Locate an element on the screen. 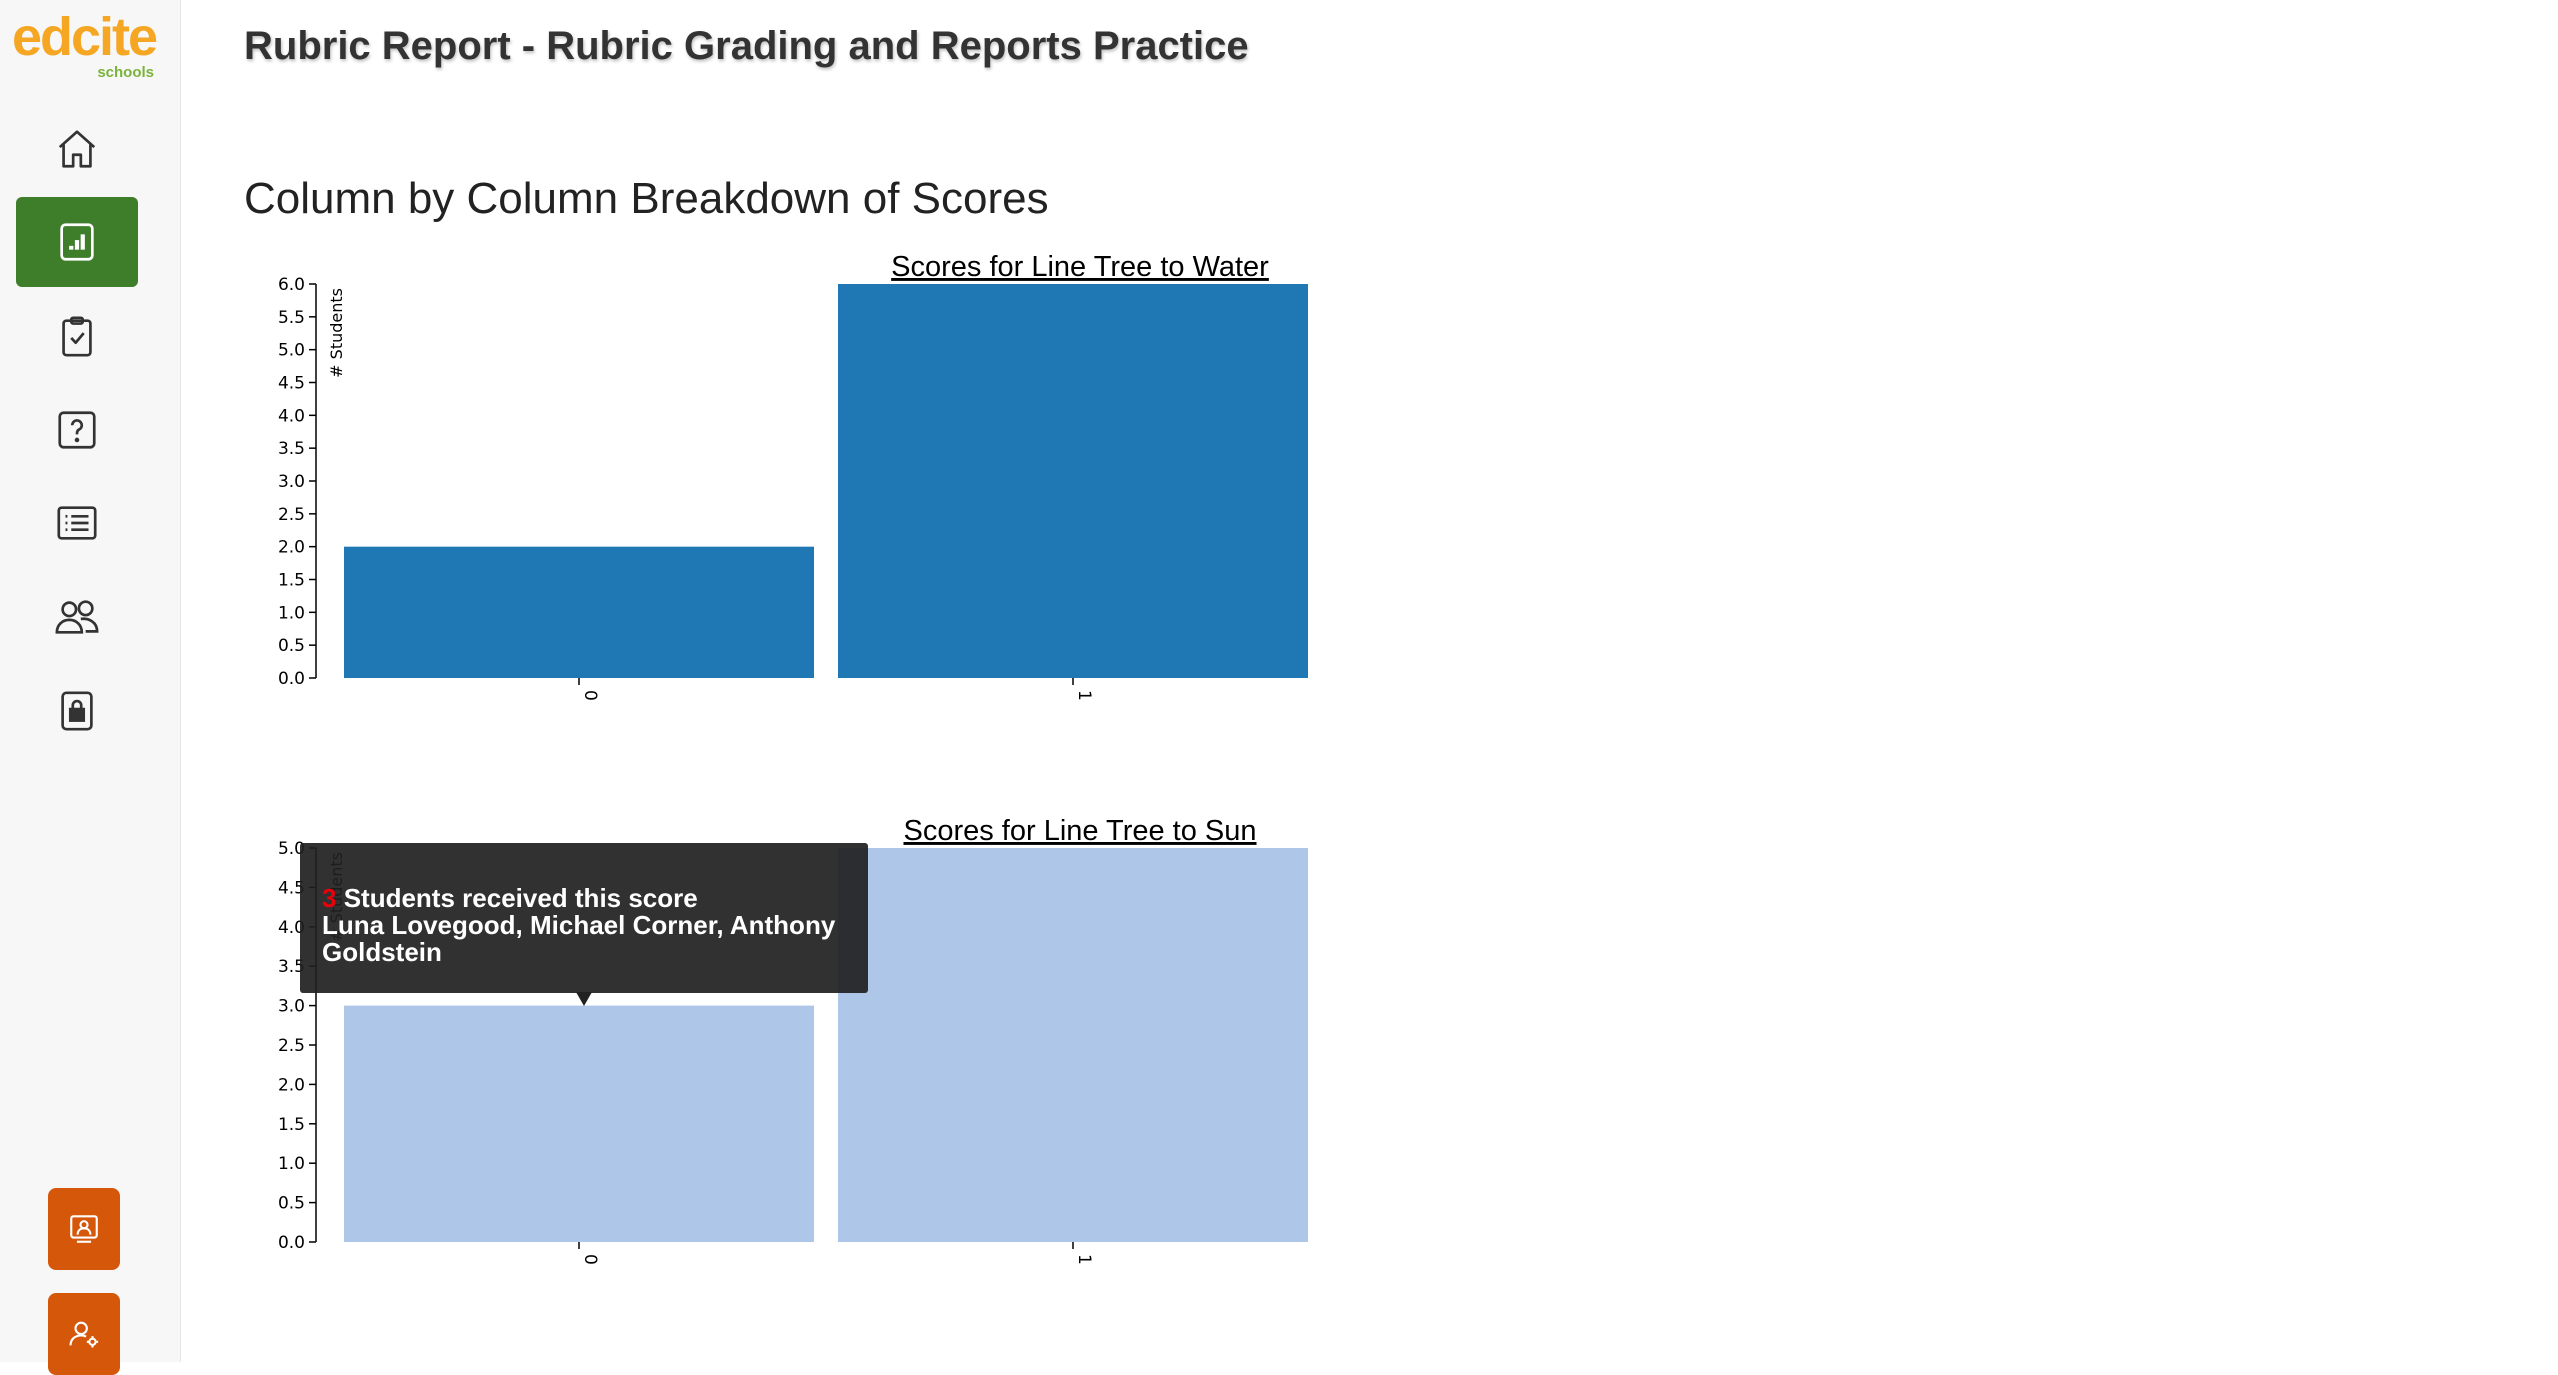 The image size is (2558, 1375). sidebar-item-classes is located at coordinates (77, 617).